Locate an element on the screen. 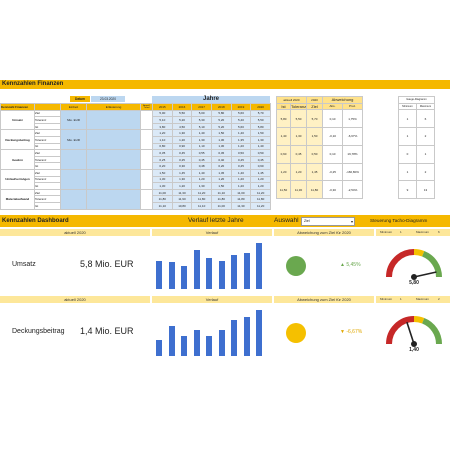 The height and width of the screenshot is (450, 450). value-cell: 3,80 is located at coordinates (162, 126).